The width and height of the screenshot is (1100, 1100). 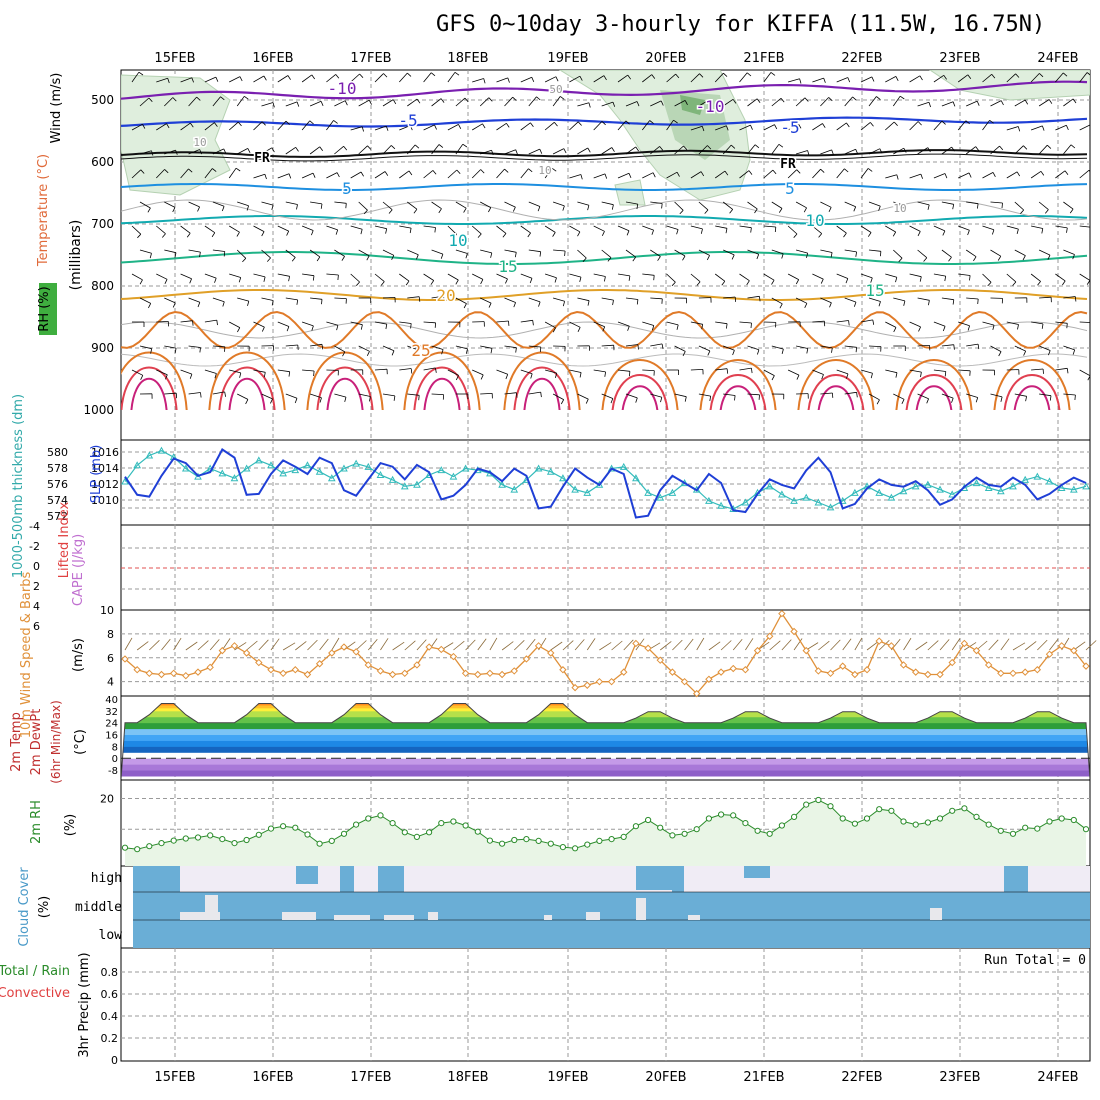 What do you see at coordinates (105, 452) in the screenshot?
I see `slp-tick-label: 1016` at bounding box center [105, 452].